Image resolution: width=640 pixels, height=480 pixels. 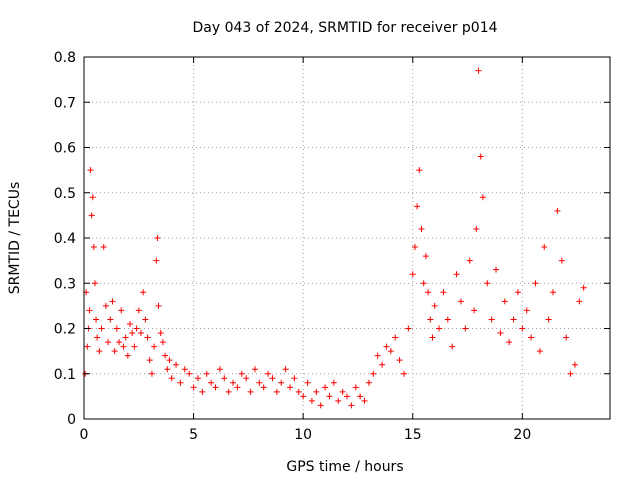 I want to click on x-axis-label: GPS time / hours, so click(x=344, y=467).